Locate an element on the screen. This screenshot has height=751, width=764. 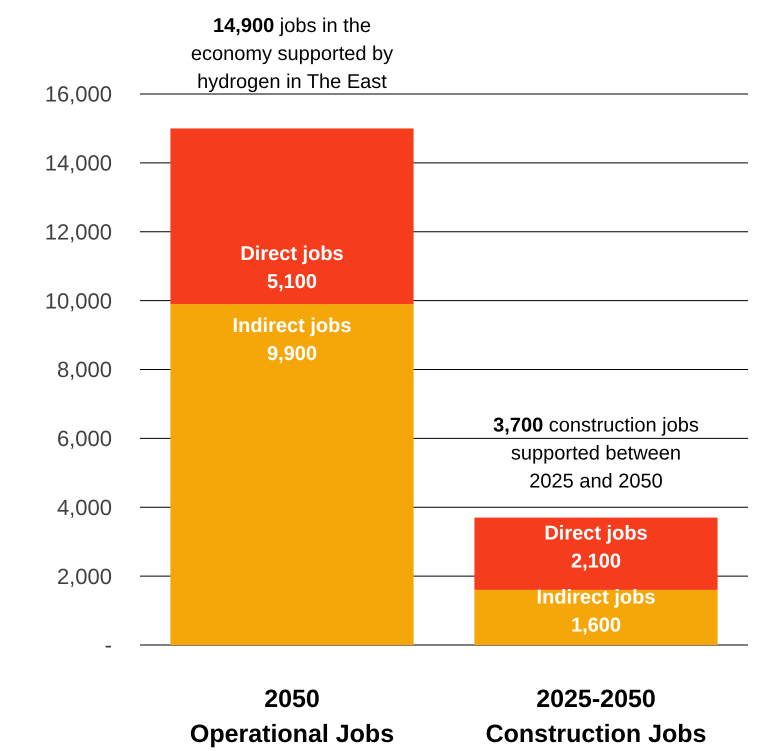
text: Indirect jobs is located at coordinates (292, 326).